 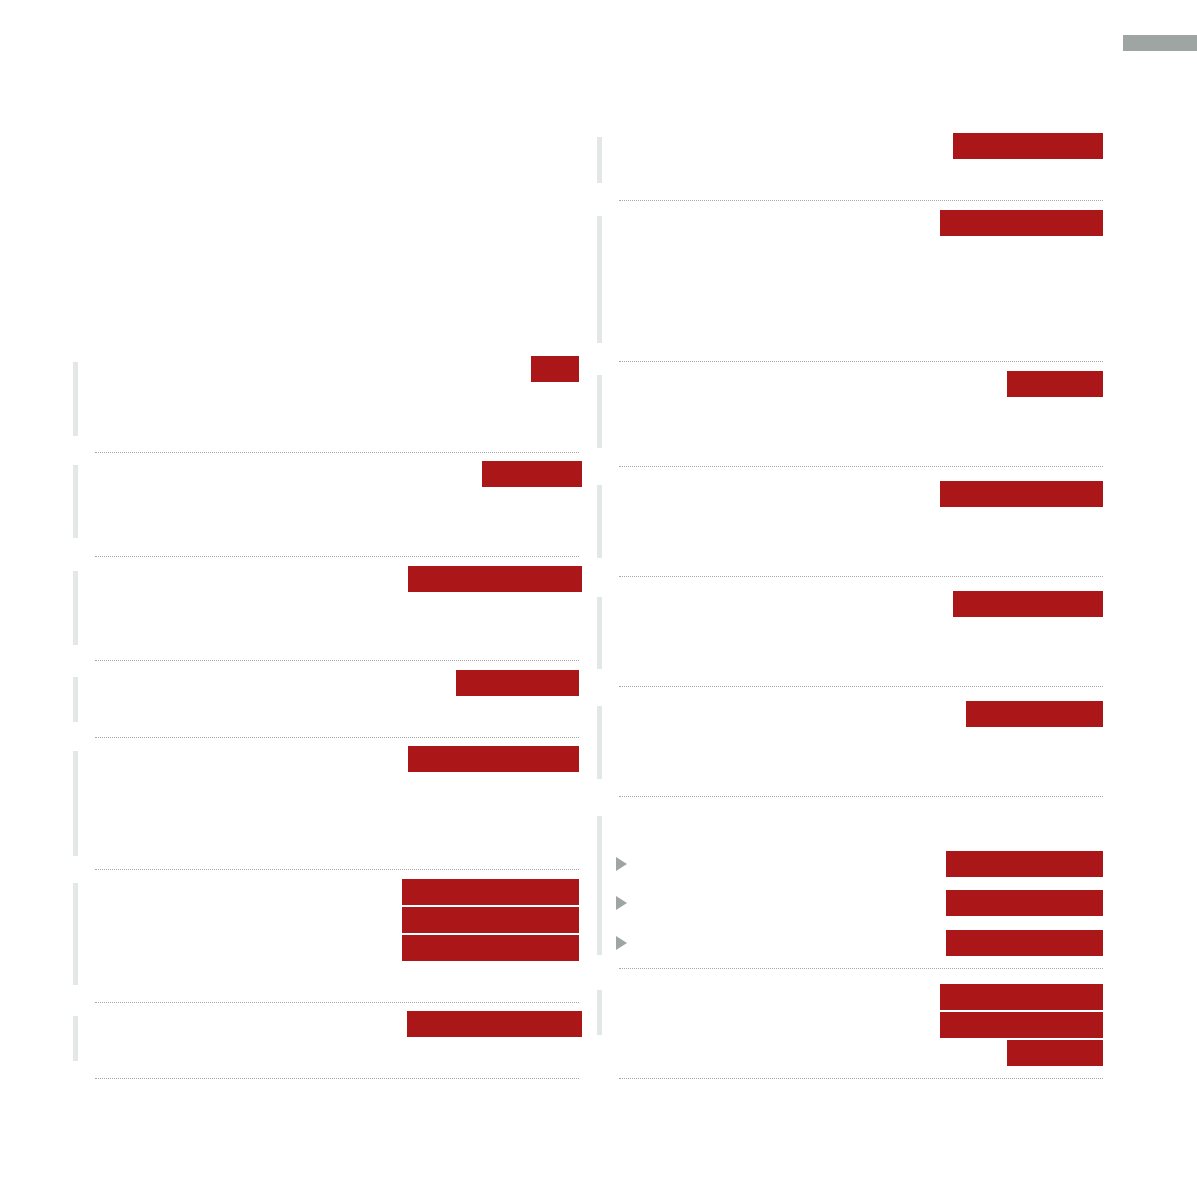 I want to click on page-tab, so click(x=1160, y=43).